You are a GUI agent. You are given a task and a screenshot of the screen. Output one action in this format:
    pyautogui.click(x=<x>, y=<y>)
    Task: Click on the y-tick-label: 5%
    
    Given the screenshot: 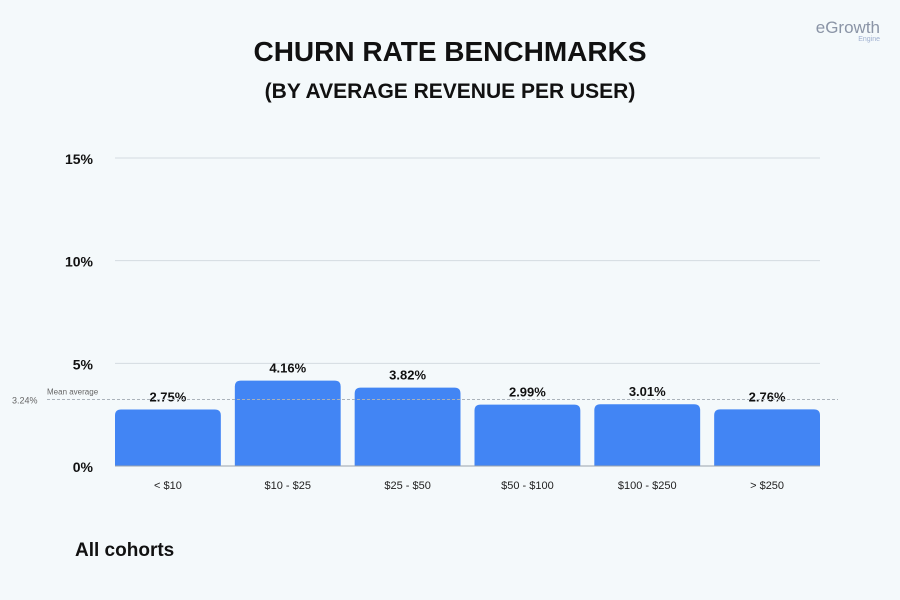 What is the action you would take?
    pyautogui.click(x=83, y=364)
    